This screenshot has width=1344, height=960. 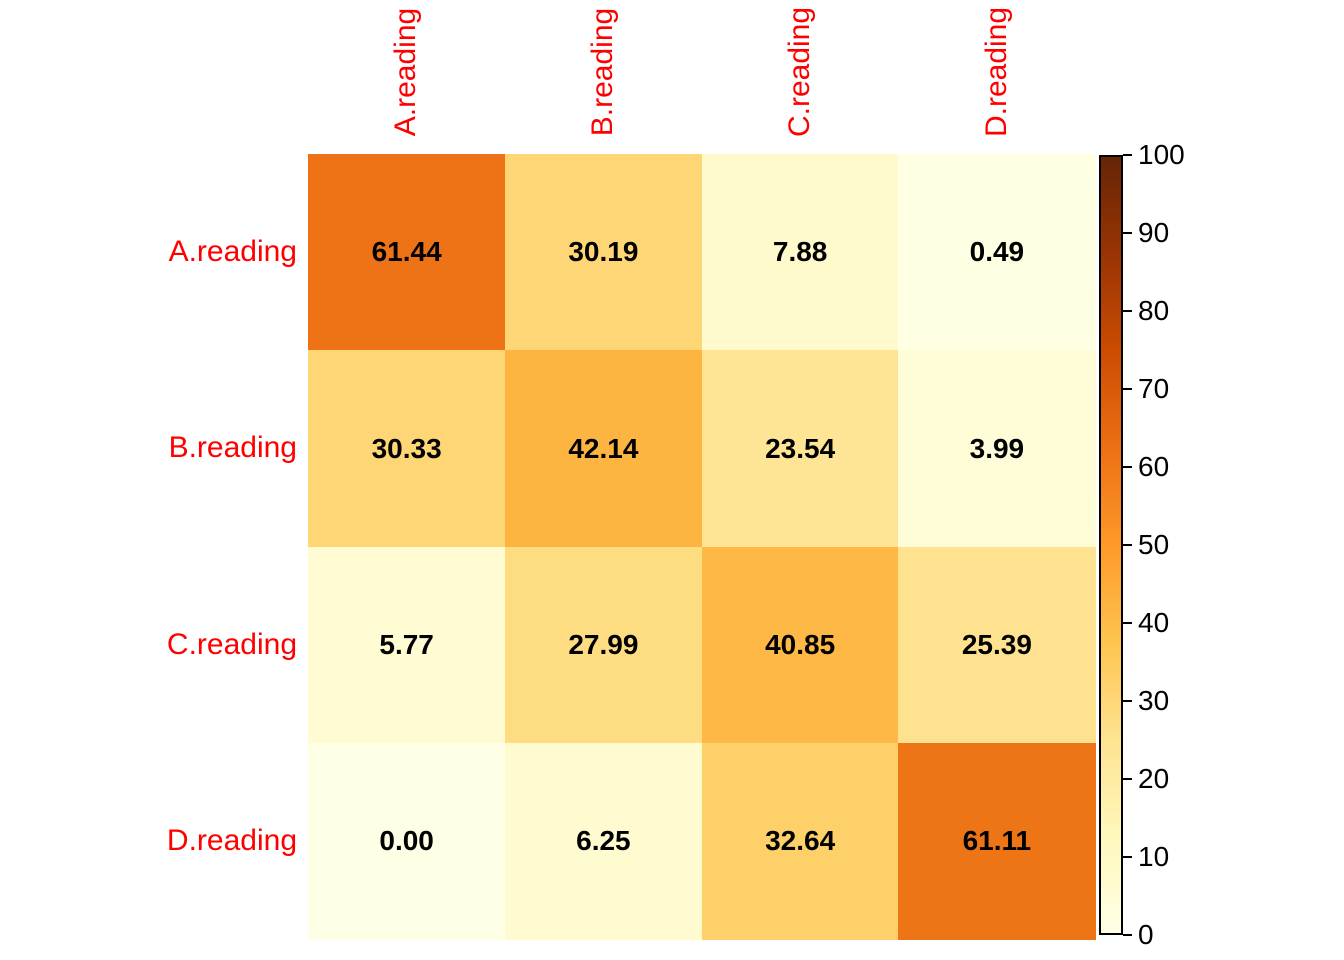 I want to click on cell-value: 30.33, so click(x=406, y=448).